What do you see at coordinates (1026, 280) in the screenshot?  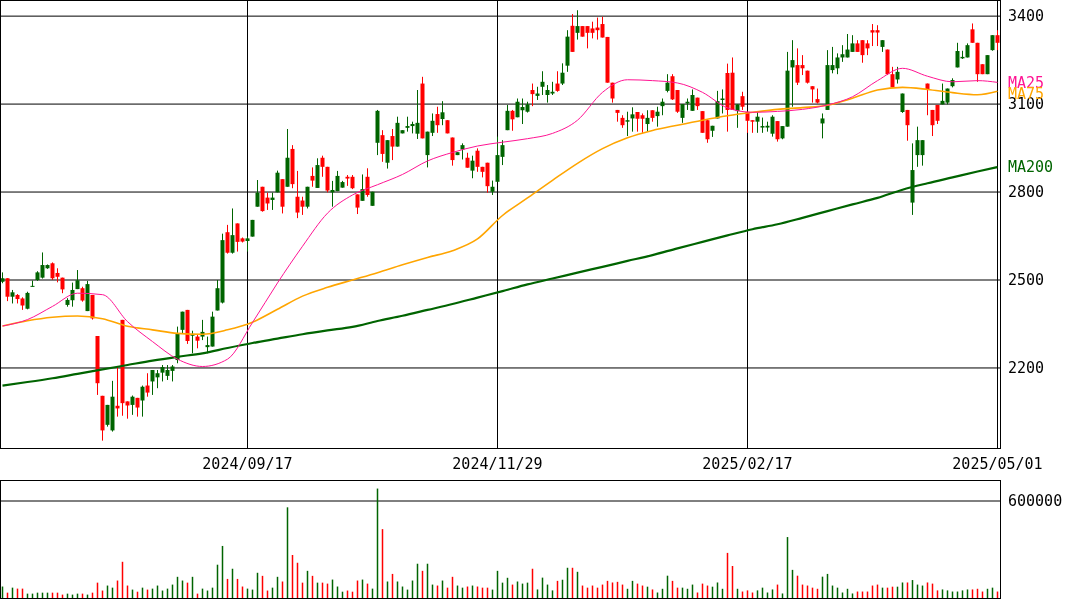 I see `y-tick-label: 2500` at bounding box center [1026, 280].